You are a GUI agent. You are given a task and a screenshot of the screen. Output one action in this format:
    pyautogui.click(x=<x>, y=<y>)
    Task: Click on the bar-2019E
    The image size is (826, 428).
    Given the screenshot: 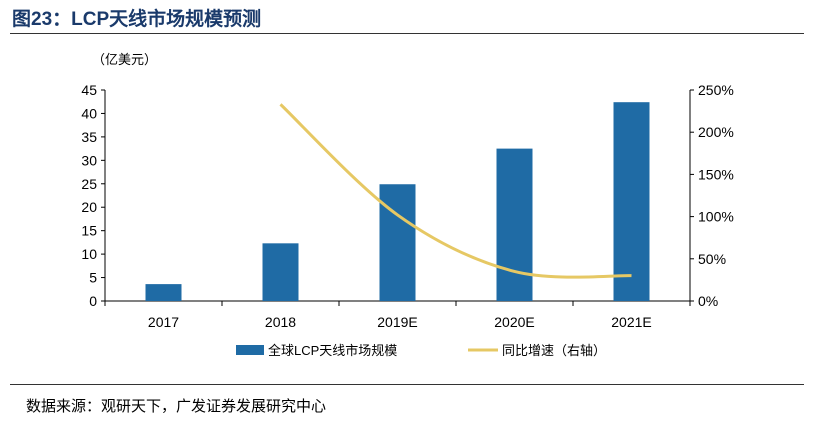 What is the action you would take?
    pyautogui.click(x=397, y=242)
    